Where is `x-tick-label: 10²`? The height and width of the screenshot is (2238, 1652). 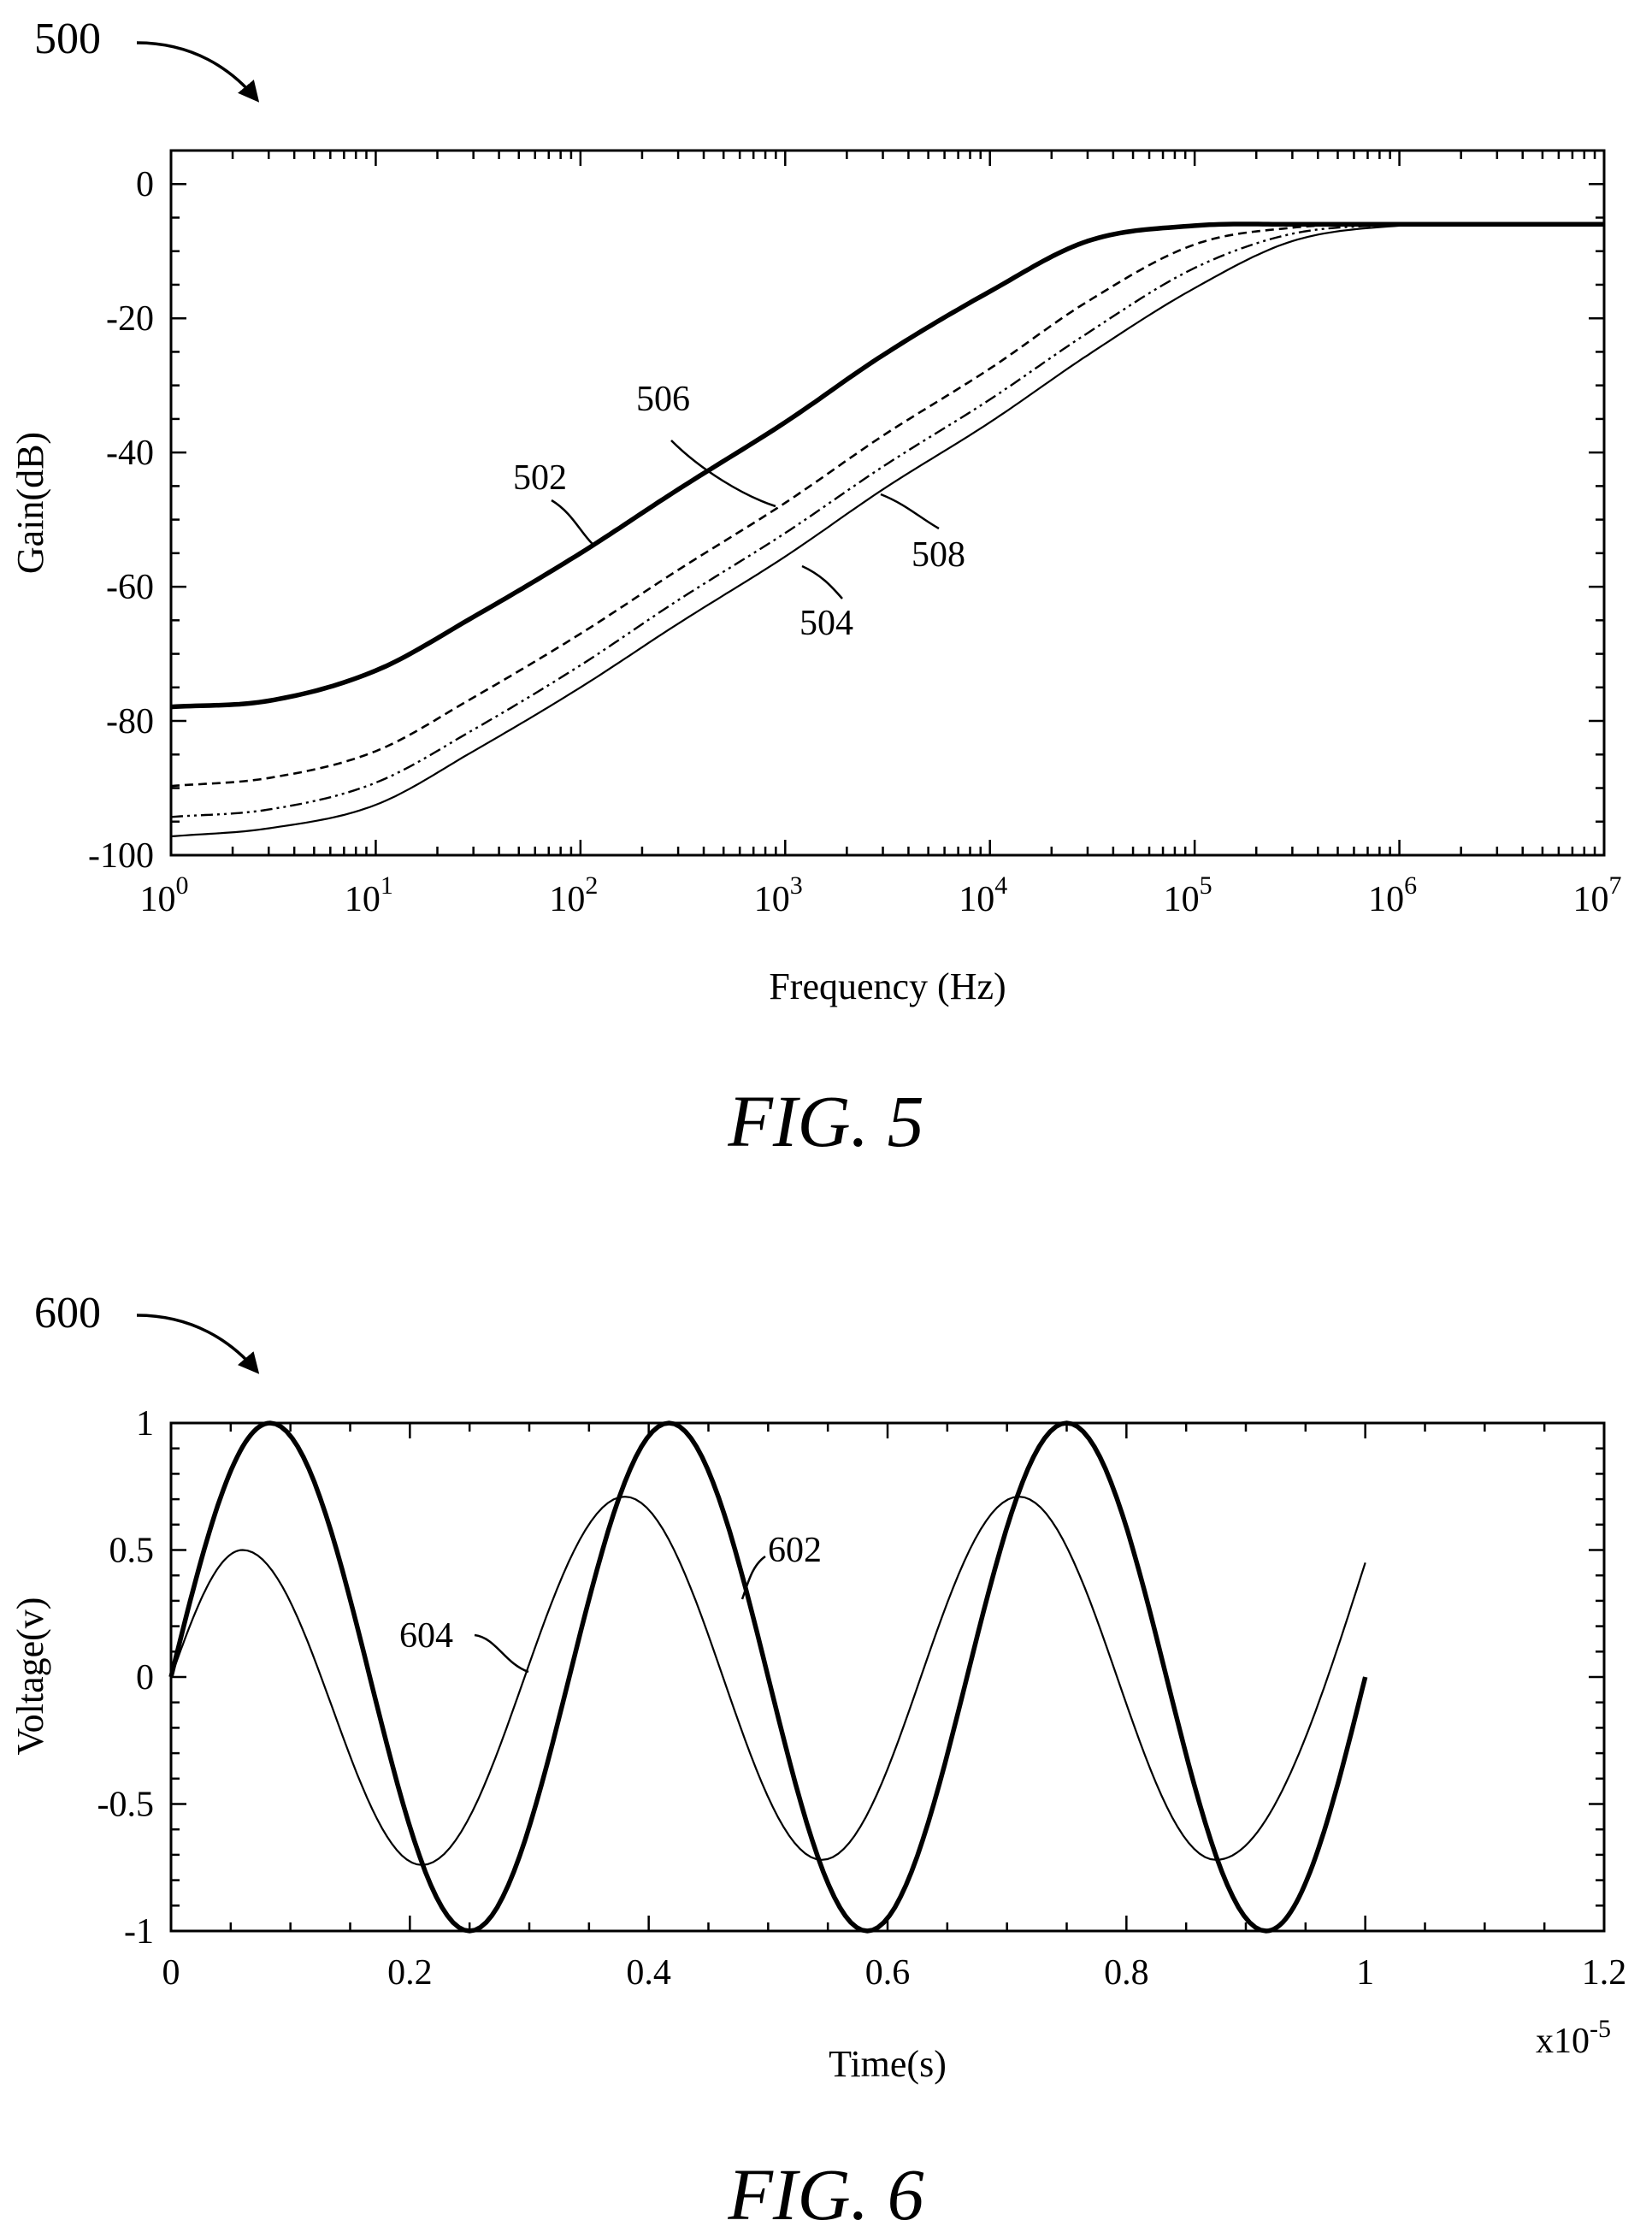 x-tick-label: 10² is located at coordinates (573, 895).